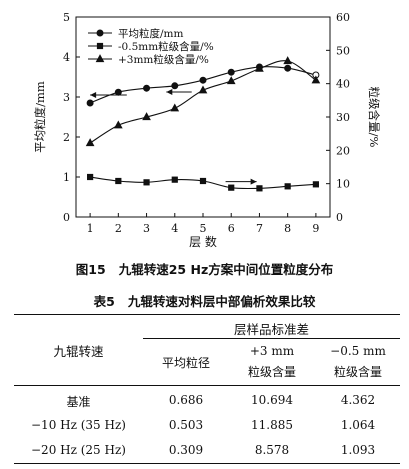 The image size is (409, 469). What do you see at coordinates (78, 425) in the screenshot?
I see `row-label: −10 Hz (35 Hz)` at bounding box center [78, 425].